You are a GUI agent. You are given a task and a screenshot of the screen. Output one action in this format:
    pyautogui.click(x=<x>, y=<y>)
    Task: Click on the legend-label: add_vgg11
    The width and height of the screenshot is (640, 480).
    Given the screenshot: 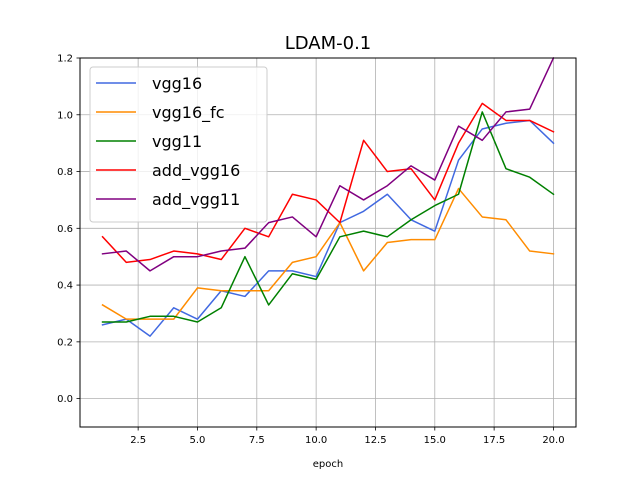 What is the action you would take?
    pyautogui.click(x=196, y=200)
    